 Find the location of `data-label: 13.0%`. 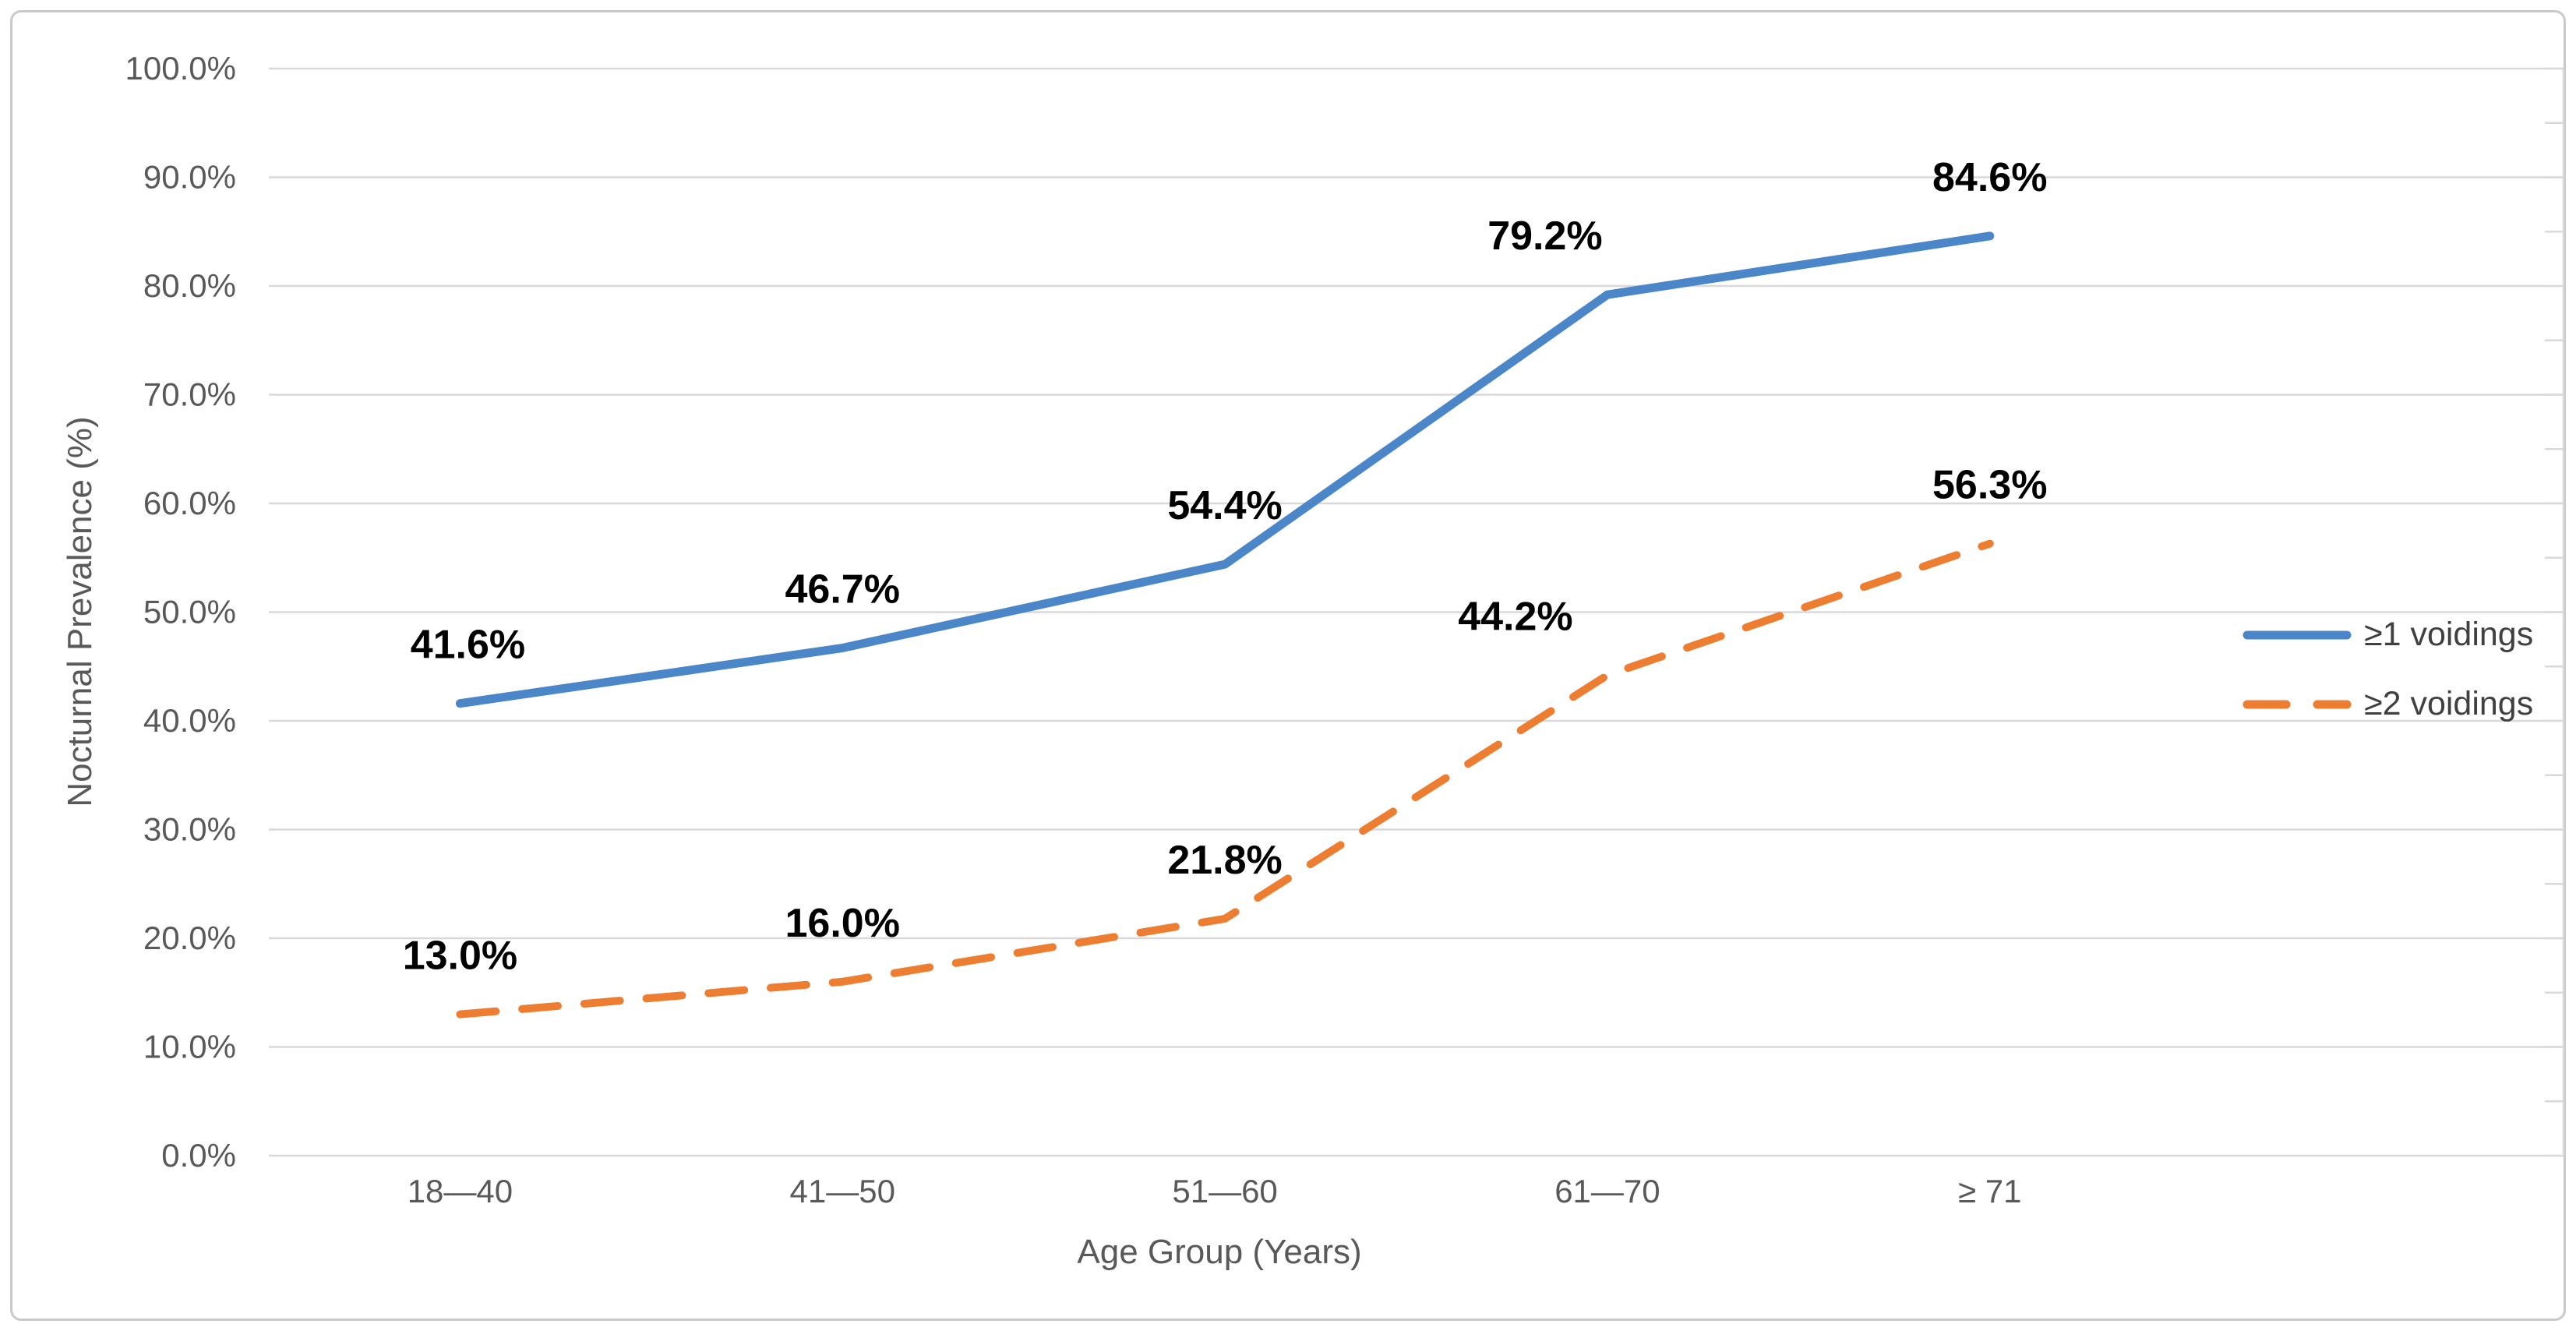

data-label: 13.0% is located at coordinates (460, 956).